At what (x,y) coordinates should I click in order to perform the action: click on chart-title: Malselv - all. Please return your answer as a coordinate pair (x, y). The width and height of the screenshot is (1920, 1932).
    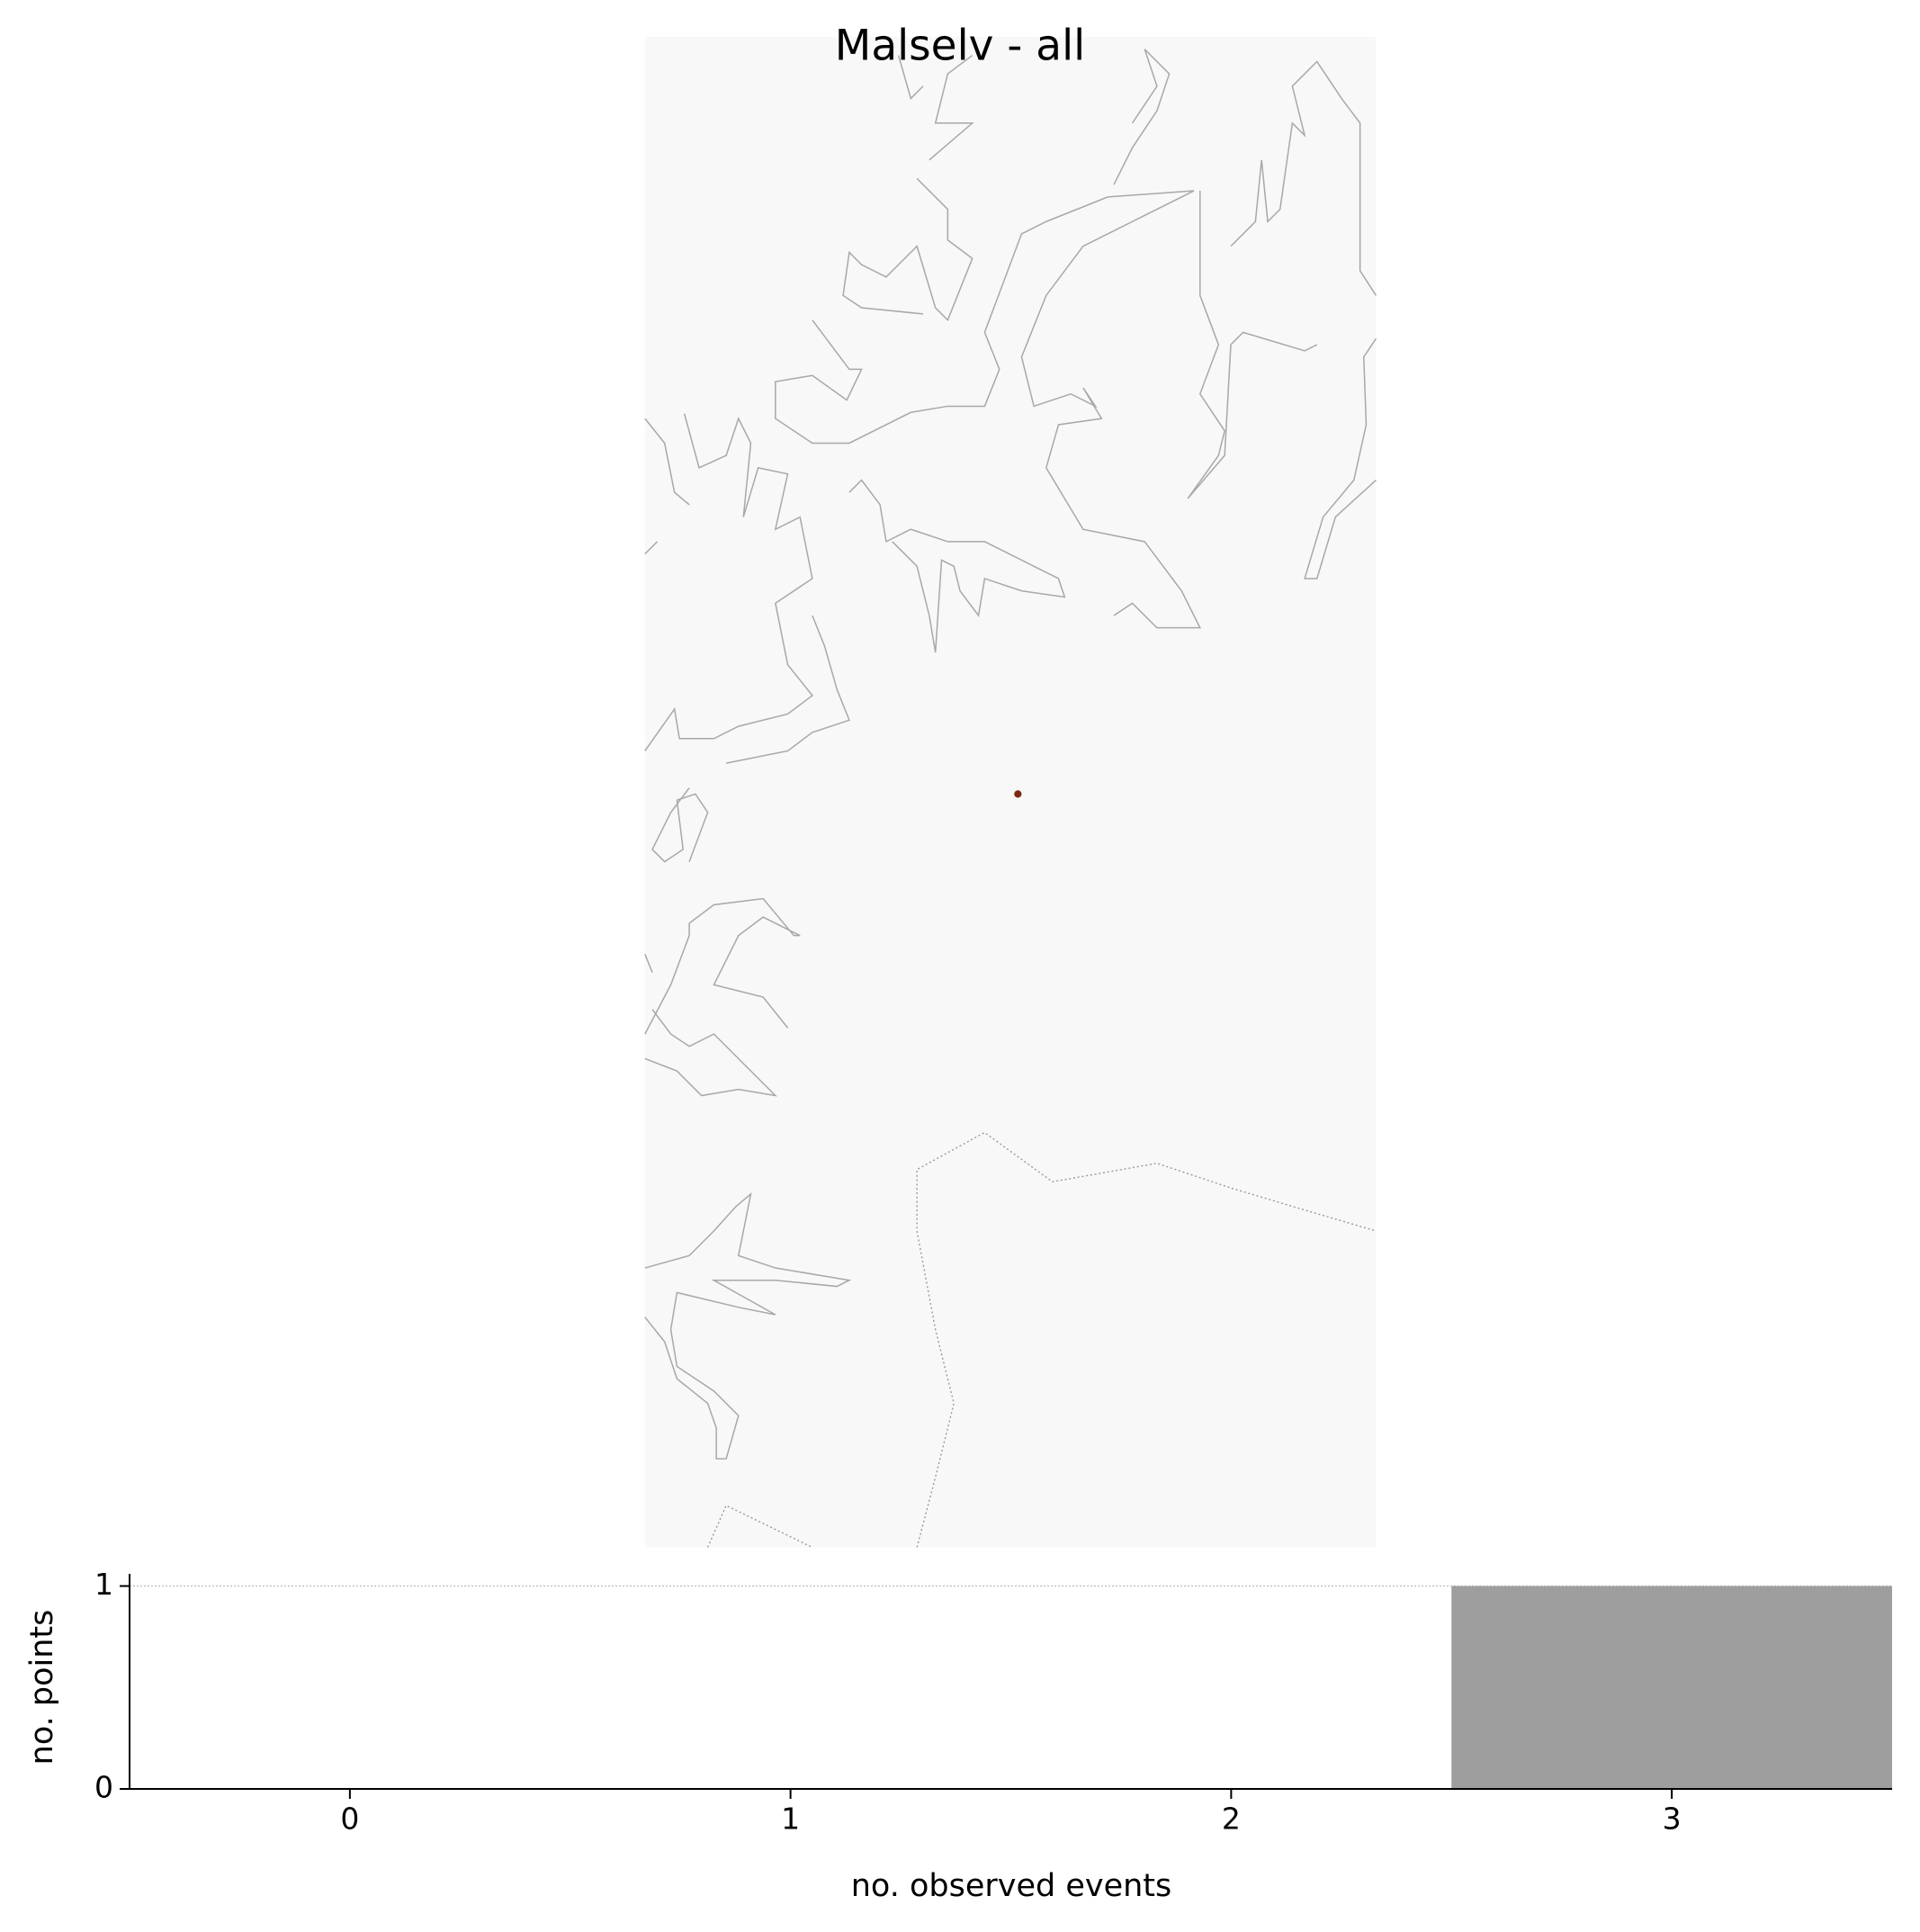
    Looking at the image, I should click on (960, 46).